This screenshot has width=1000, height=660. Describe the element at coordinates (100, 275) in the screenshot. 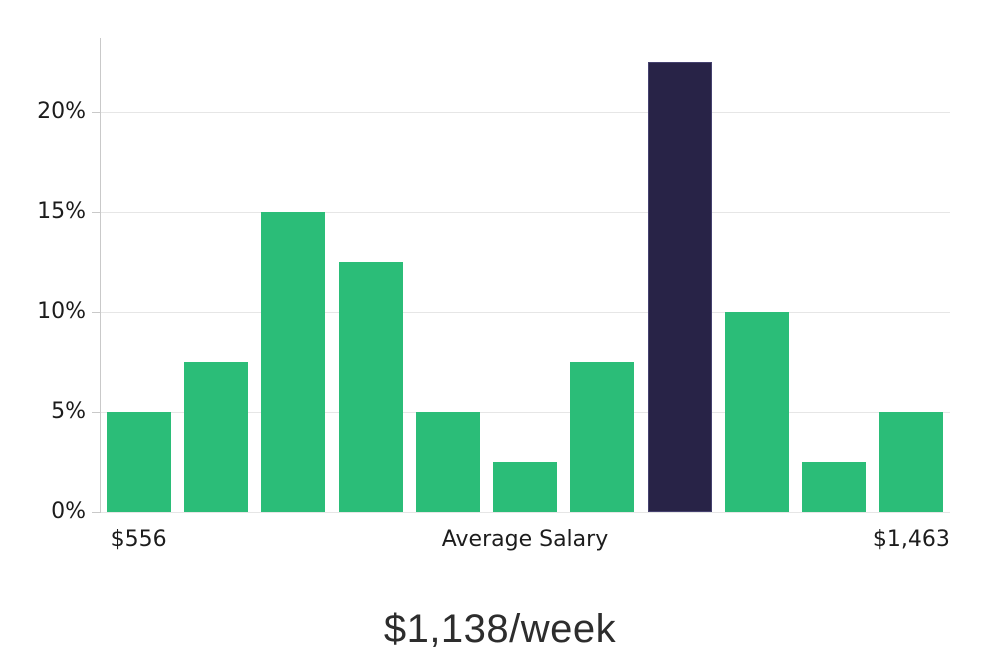

I see `y-axis-line` at that location.